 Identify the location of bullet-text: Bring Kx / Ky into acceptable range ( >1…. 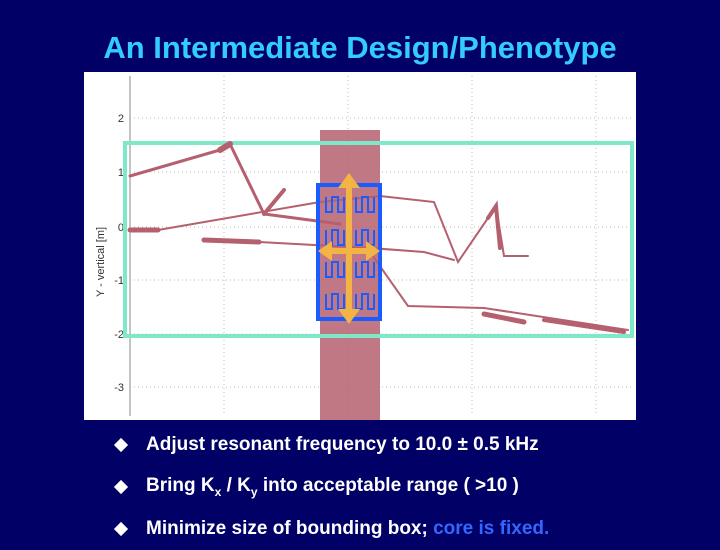
(332, 487).